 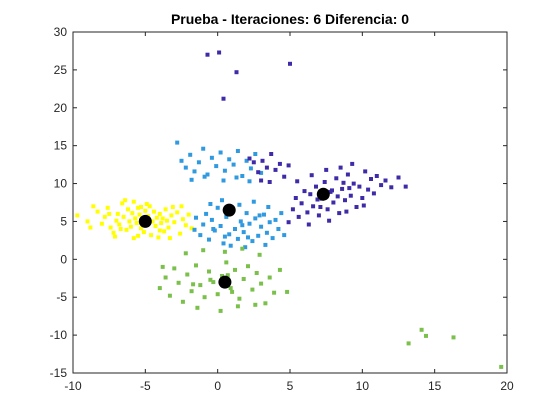 What do you see at coordinates (507, 386) in the screenshot?
I see `x-tick-label: 20` at bounding box center [507, 386].